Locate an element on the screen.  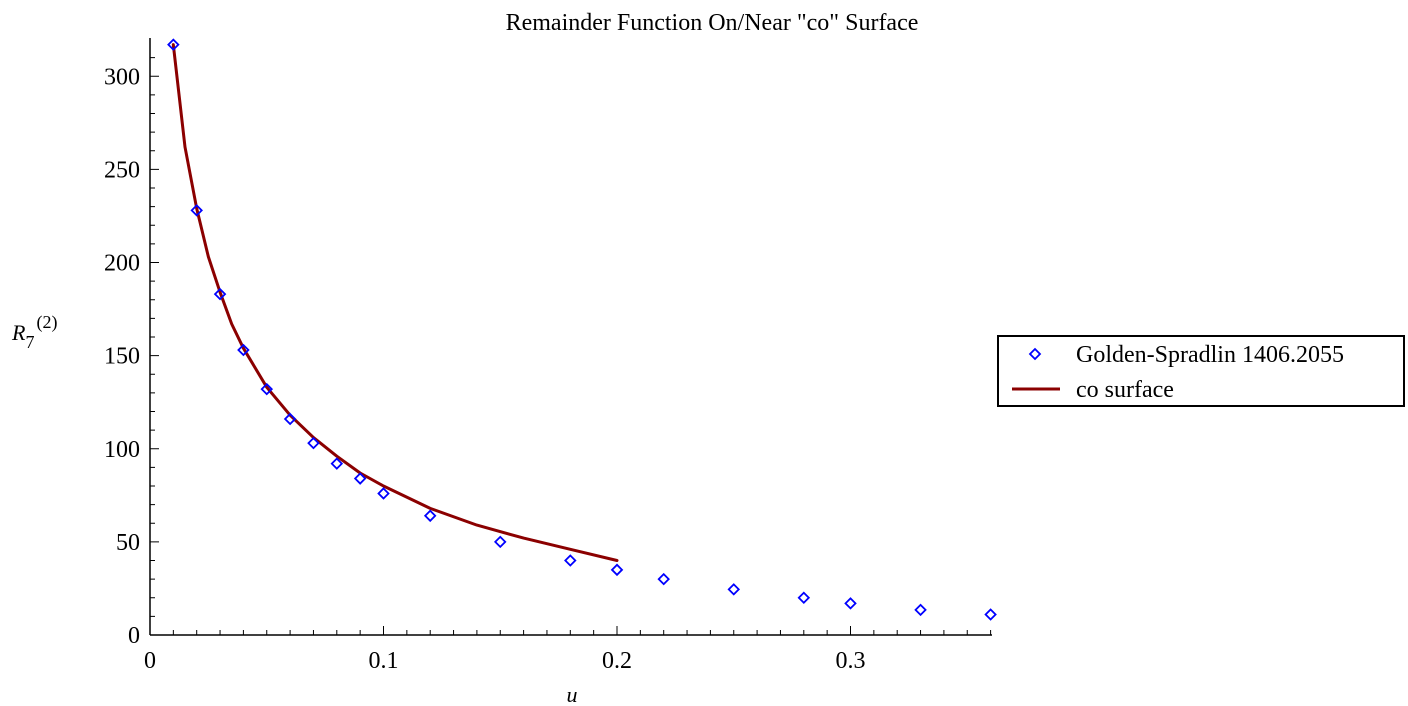
y-tick-label: 150 is located at coordinates (122, 357).